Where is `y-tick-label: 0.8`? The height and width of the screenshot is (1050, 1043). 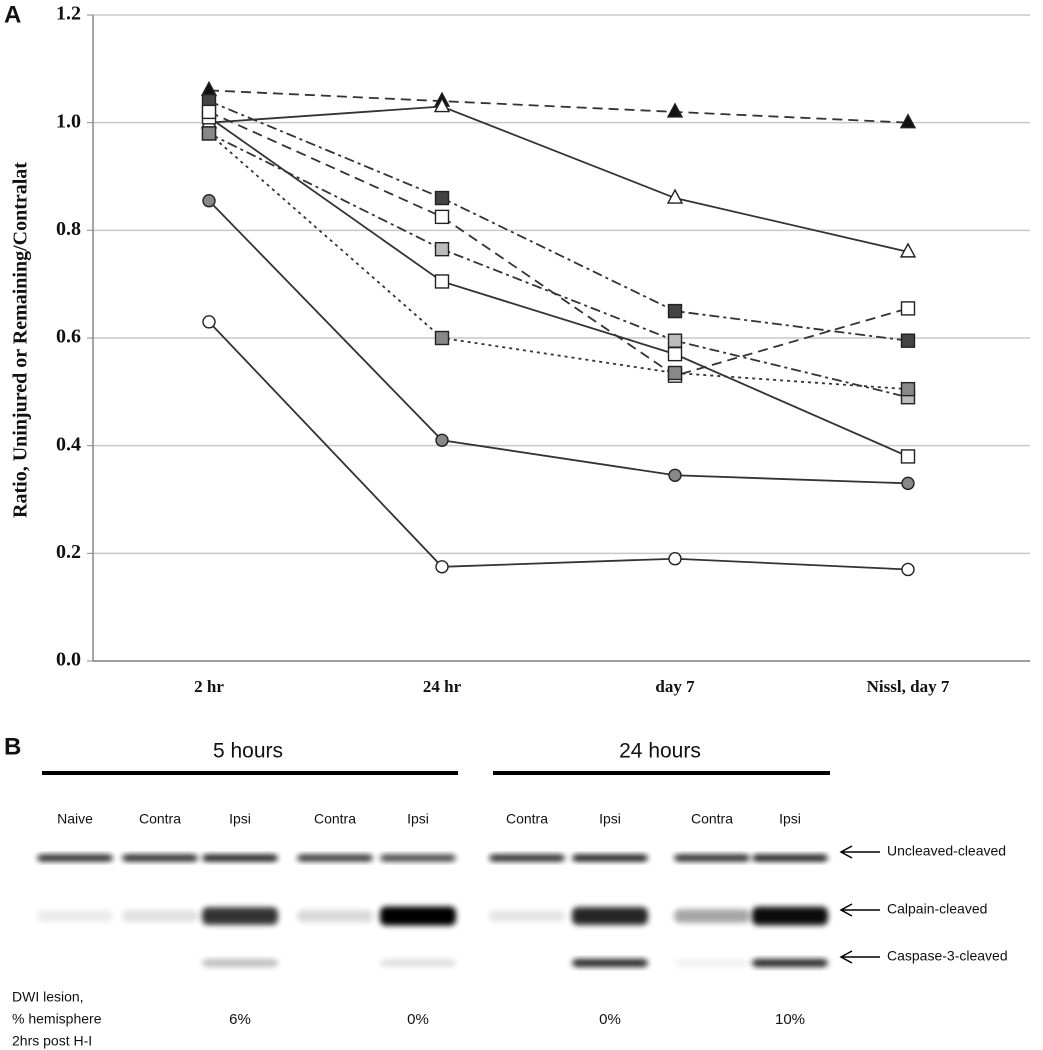 y-tick-label: 0.8 is located at coordinates (68, 229).